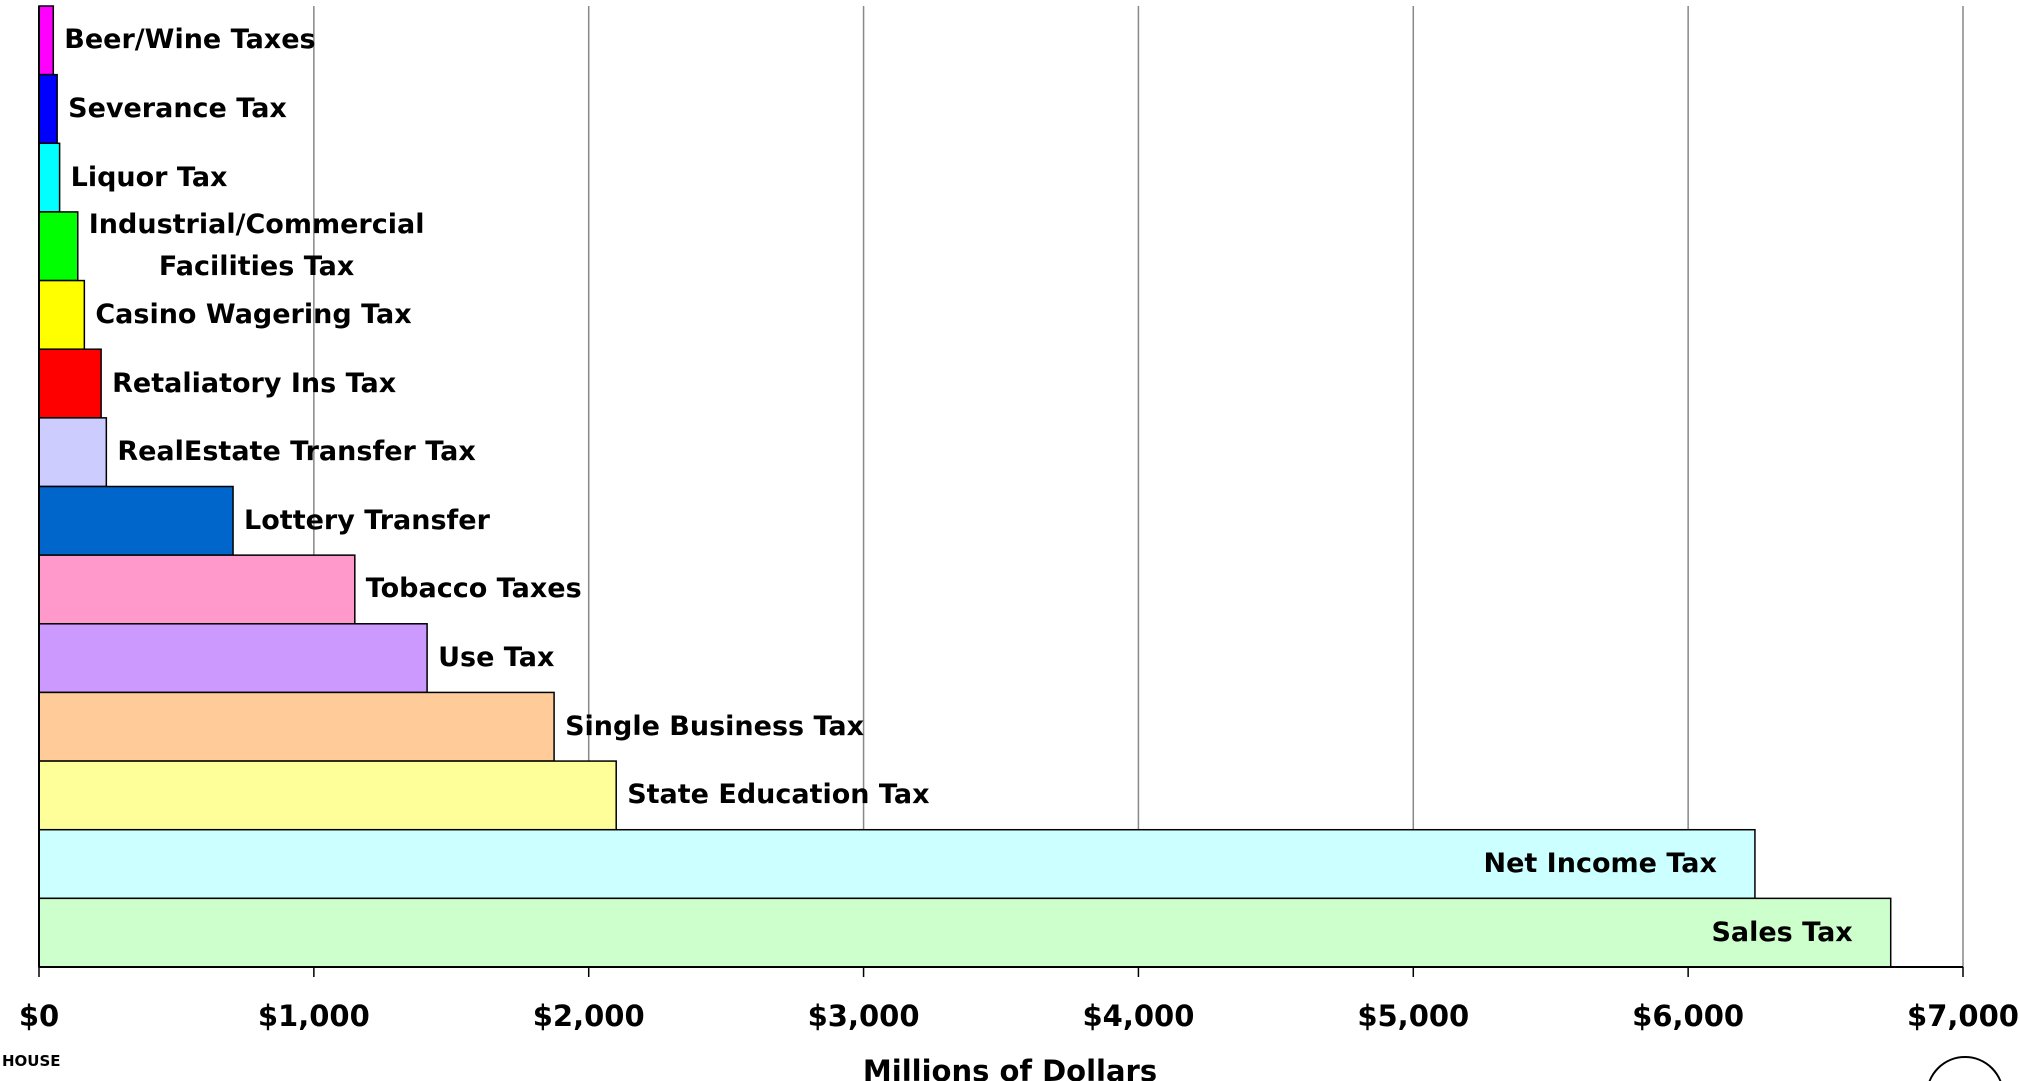 The width and height of the screenshot is (2019, 1081). What do you see at coordinates (496, 658) in the screenshot?
I see `bar-label: Use Tax` at bounding box center [496, 658].